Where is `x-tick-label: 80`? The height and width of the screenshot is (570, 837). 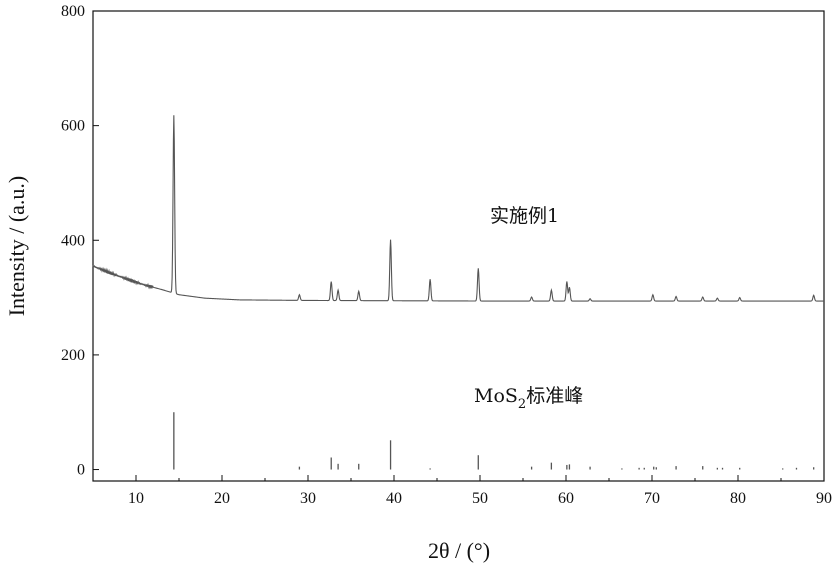 x-tick-label: 80 is located at coordinates (738, 498).